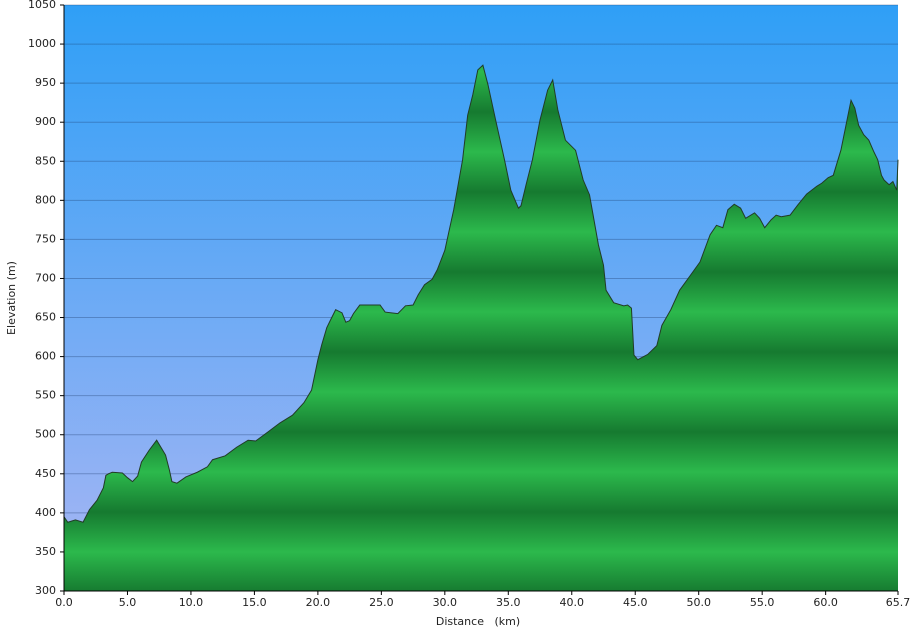 This screenshot has height=633, width=912. I want to click on y-tick-label: 1050, so click(42, 5).